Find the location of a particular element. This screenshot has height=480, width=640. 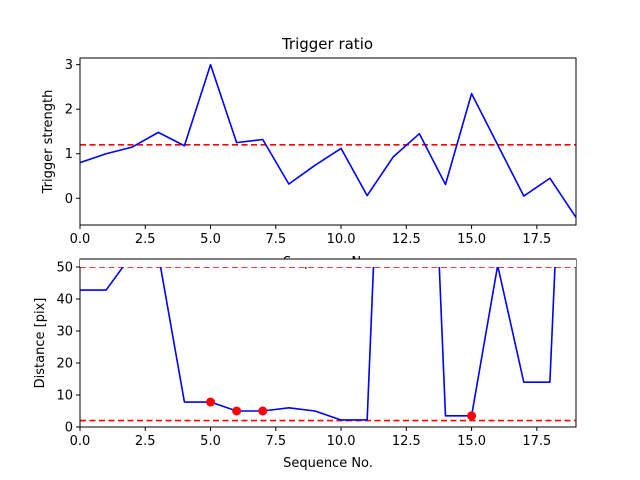

bottom-x-tick-label: 7.5 is located at coordinates (275, 441).